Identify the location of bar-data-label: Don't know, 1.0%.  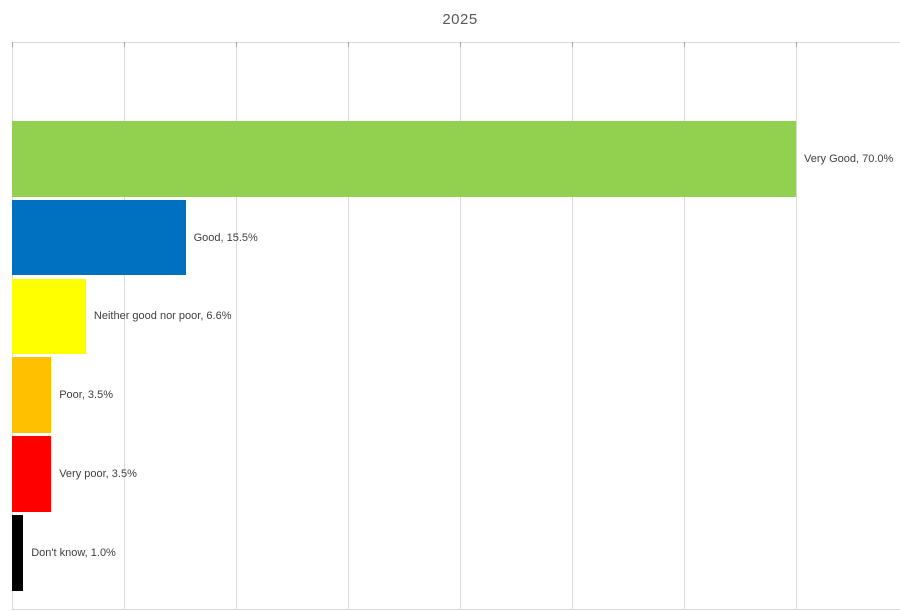
(73, 552).